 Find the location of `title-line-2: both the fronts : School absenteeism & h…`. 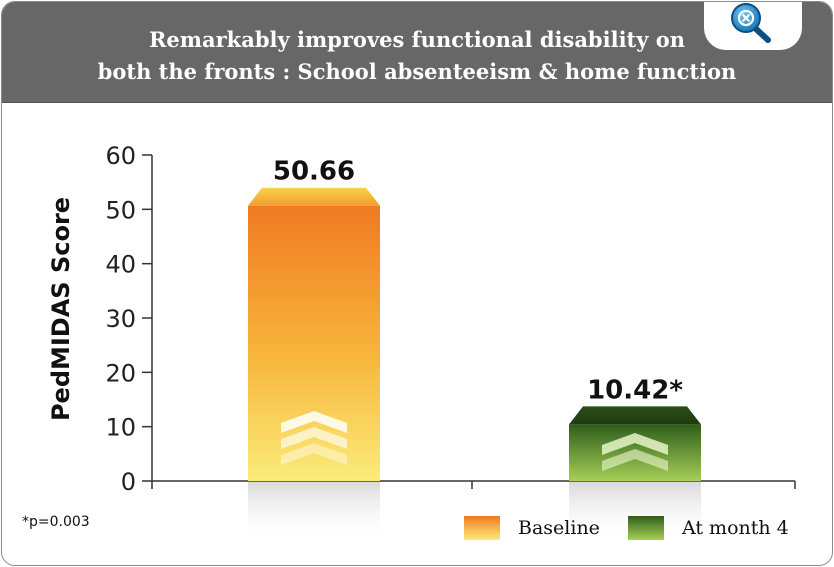

title-line-2: both the fronts : School absenteeism & h… is located at coordinates (417, 71).